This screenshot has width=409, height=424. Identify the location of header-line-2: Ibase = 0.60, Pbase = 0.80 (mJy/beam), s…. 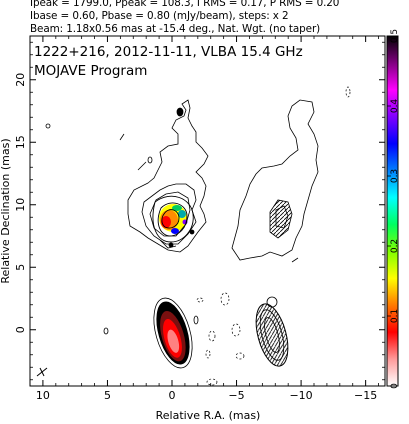
(159, 16).